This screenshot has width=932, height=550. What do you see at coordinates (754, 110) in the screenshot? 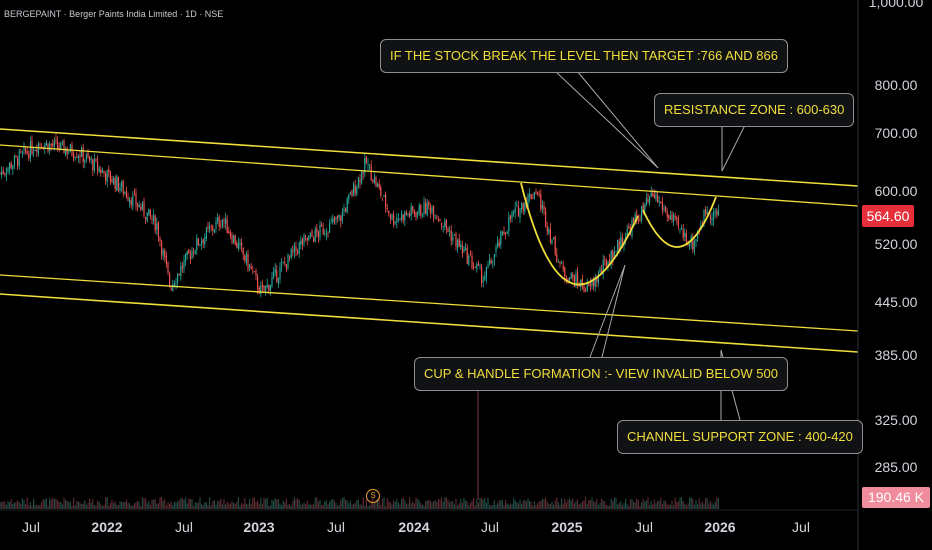
I see `resistance-annotation: RESISTANCE ZONE : 600-630` at bounding box center [754, 110].